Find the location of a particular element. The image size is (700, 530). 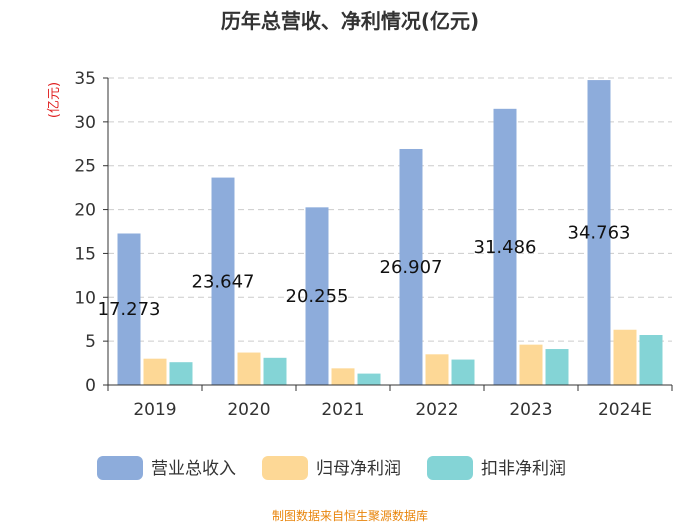

y-tick-label: 15 is located at coordinates (85, 254).